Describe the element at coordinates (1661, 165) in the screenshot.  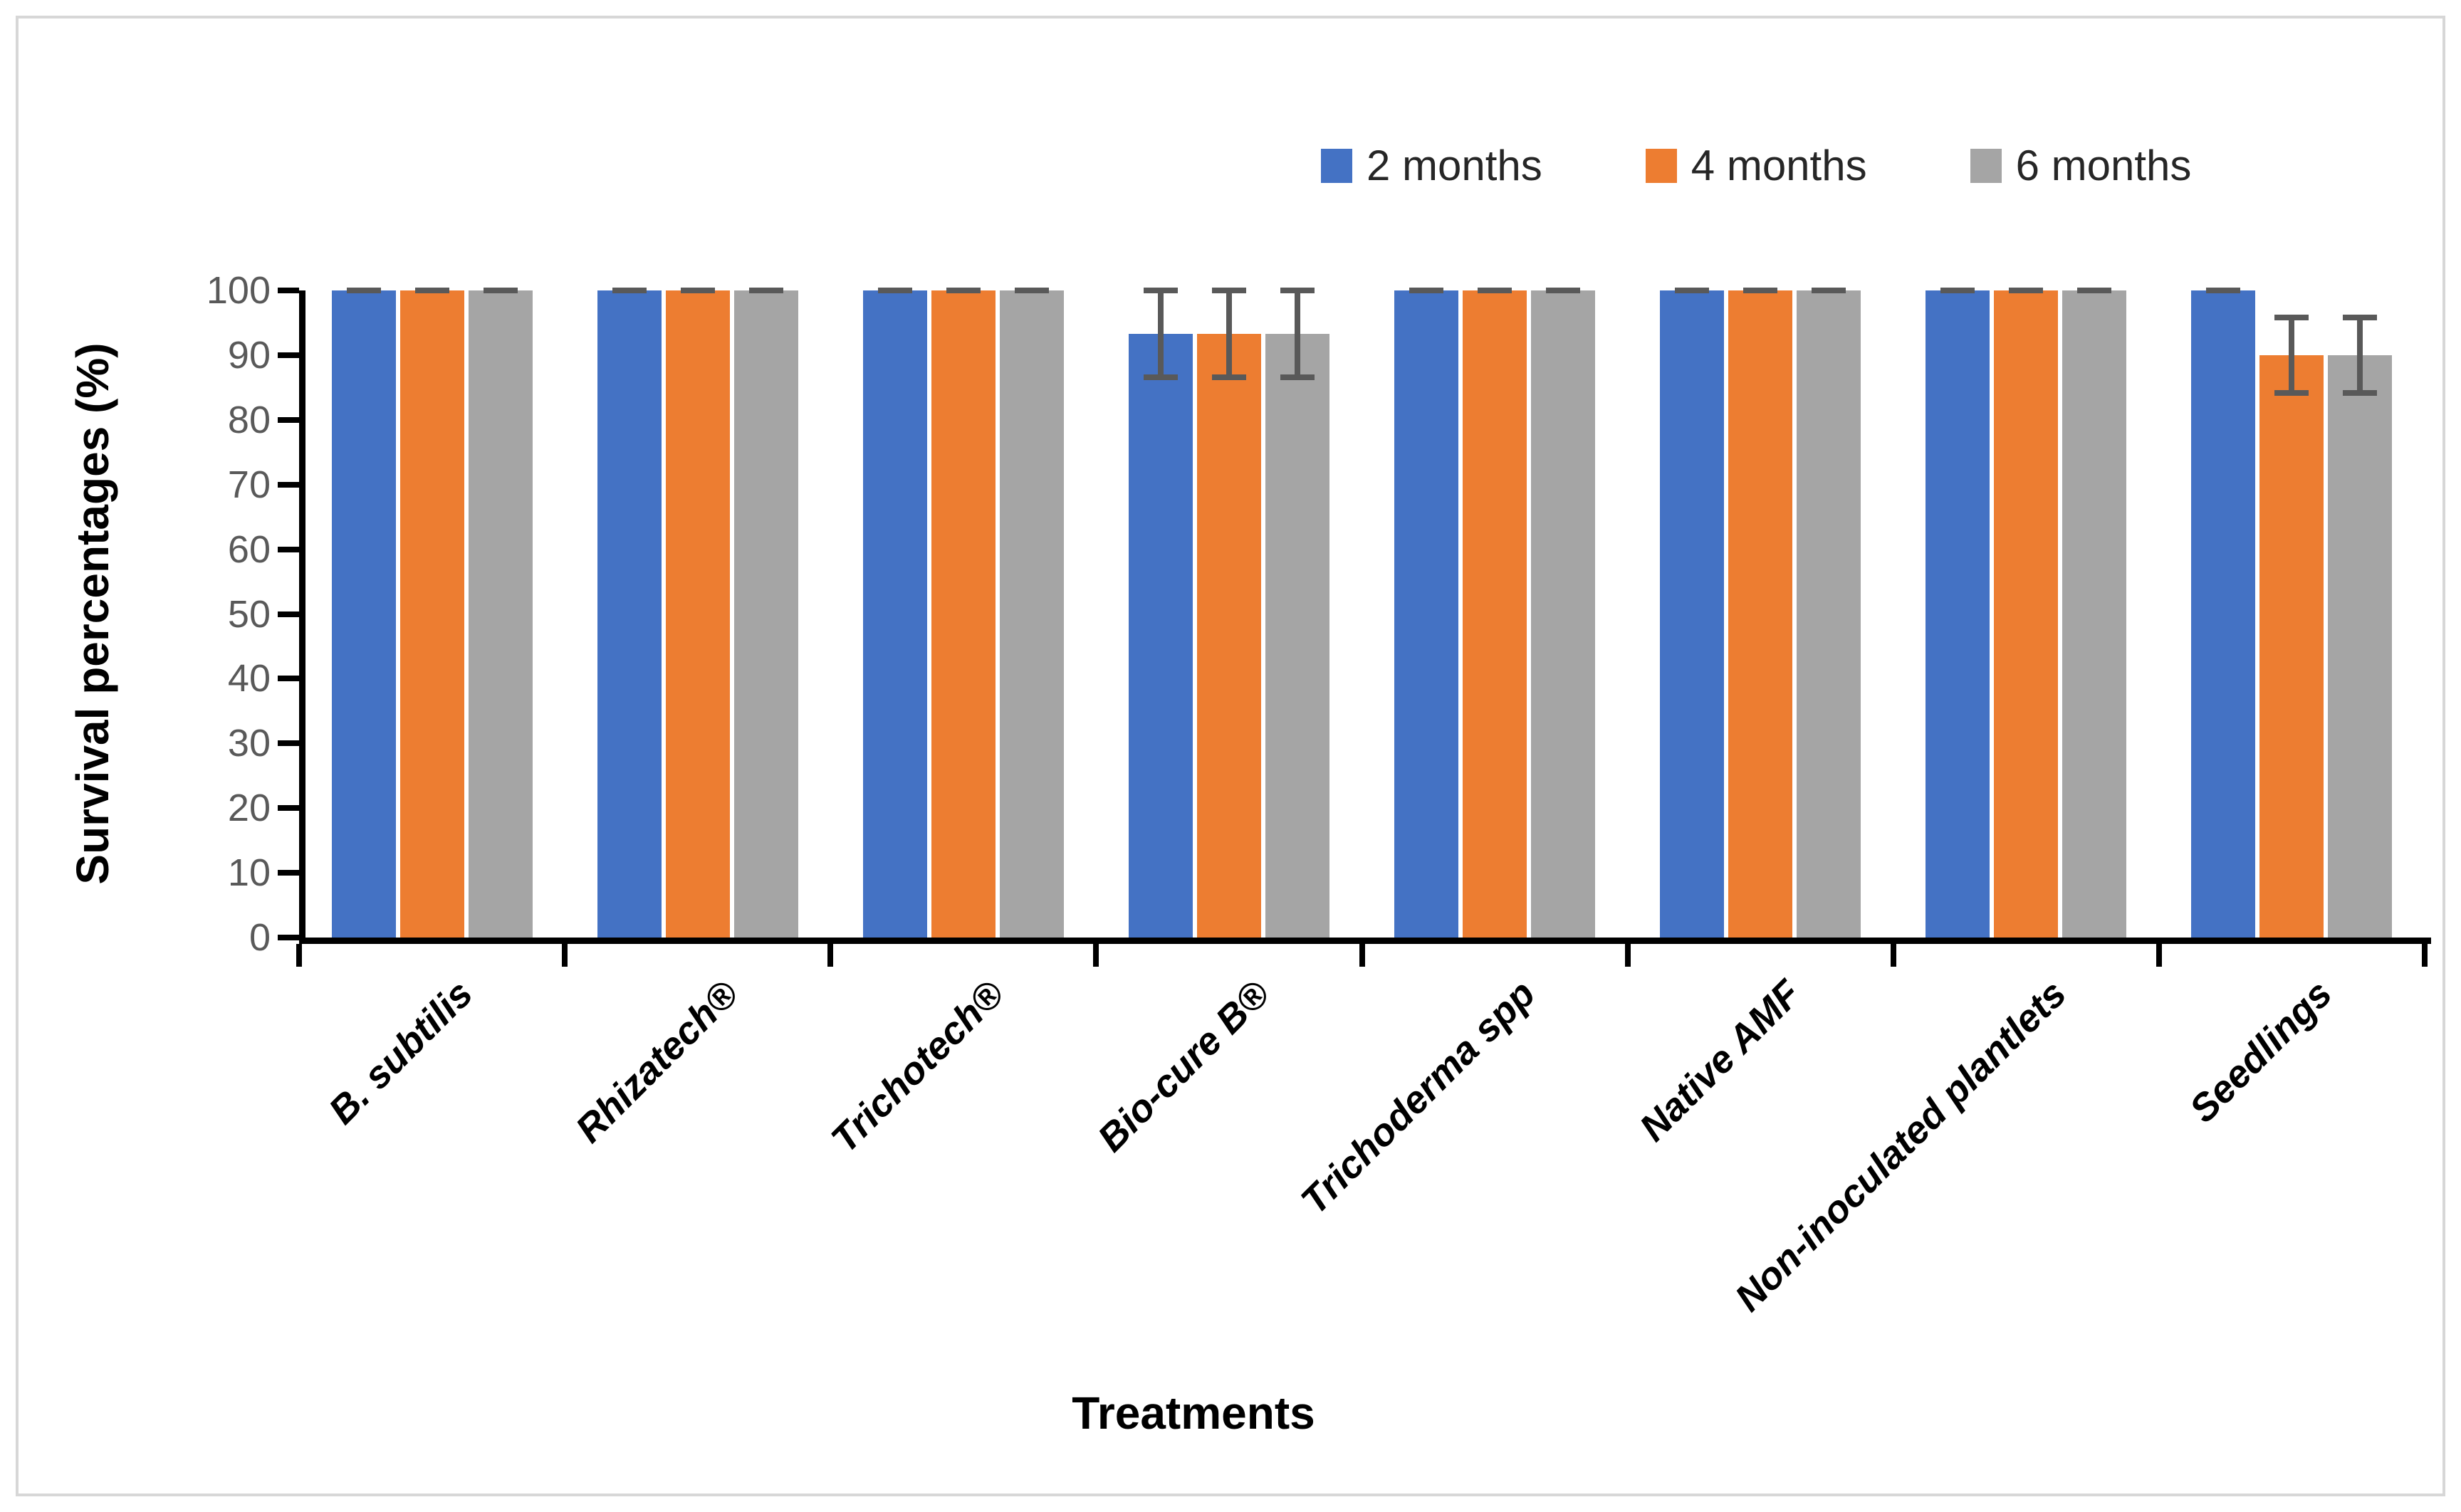
I see `legend-swatch-4-months` at that location.